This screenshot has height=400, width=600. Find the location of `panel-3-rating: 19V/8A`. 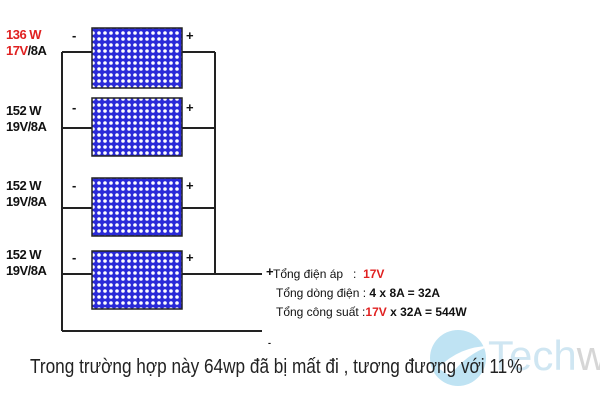

panel-3-rating: 19V/8A is located at coordinates (26, 202).